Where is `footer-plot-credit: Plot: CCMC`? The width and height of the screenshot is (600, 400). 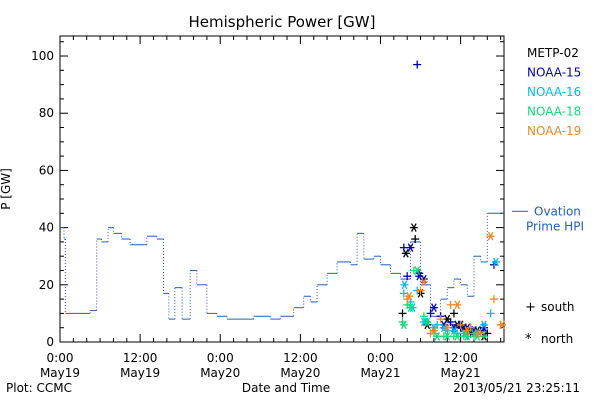 footer-plot-credit: Plot: CCMC is located at coordinates (39, 388).